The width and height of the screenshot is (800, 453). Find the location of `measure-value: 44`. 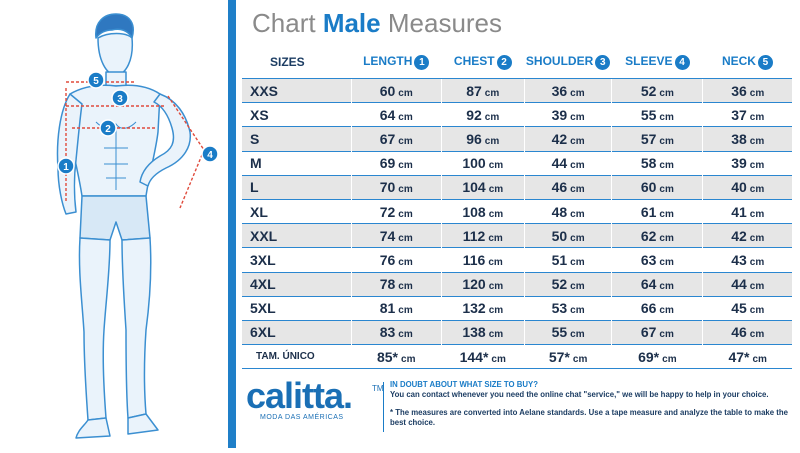

measure-value: 44 is located at coordinates (739, 284).